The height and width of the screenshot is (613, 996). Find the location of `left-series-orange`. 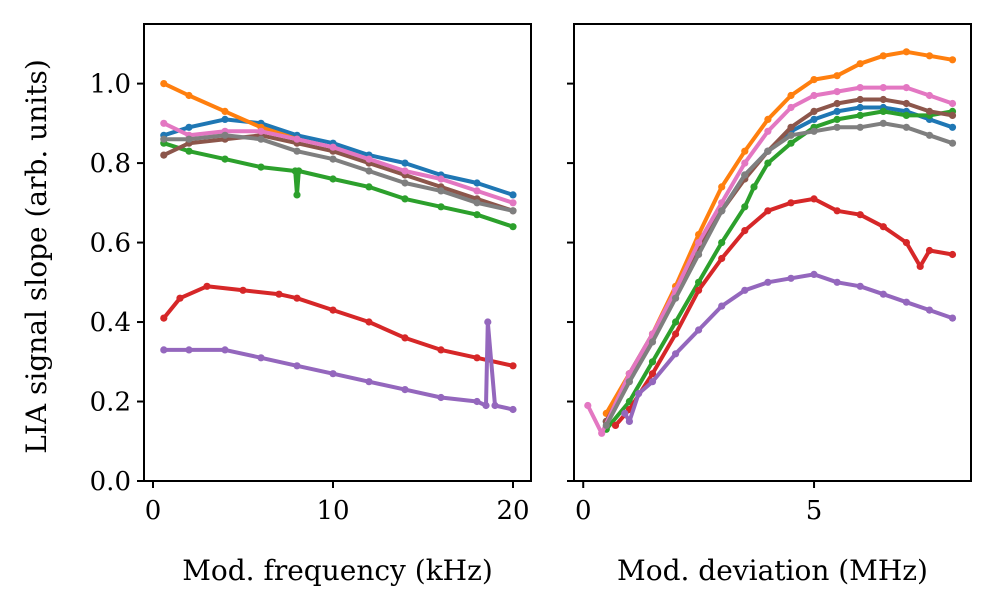

left-series-orange is located at coordinates (230, 111).